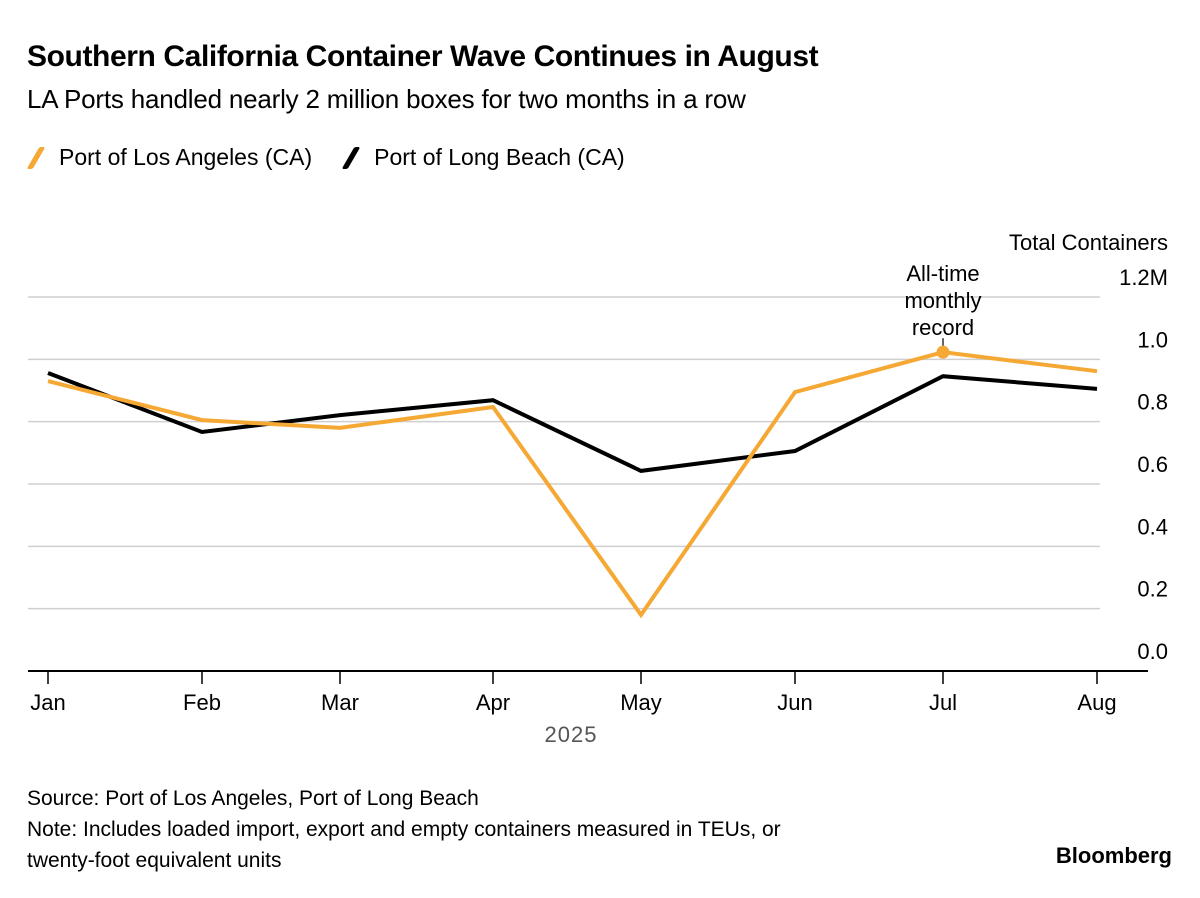 This screenshot has width=1200, height=898. What do you see at coordinates (1152, 339) in the screenshot?
I see `y-tick-label: 1.0` at bounding box center [1152, 339].